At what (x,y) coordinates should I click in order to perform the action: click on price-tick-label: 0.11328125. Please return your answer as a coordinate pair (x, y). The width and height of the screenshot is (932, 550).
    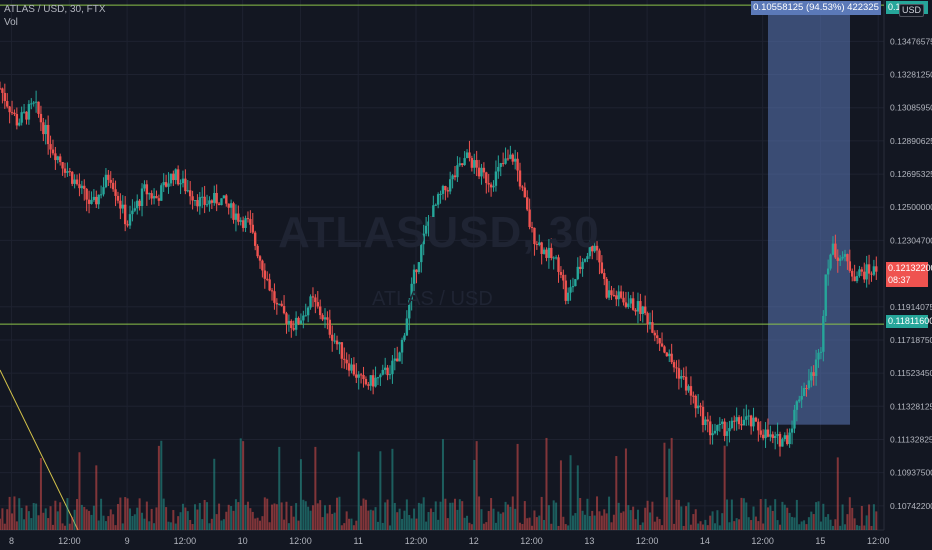
    Looking at the image, I should click on (911, 406).